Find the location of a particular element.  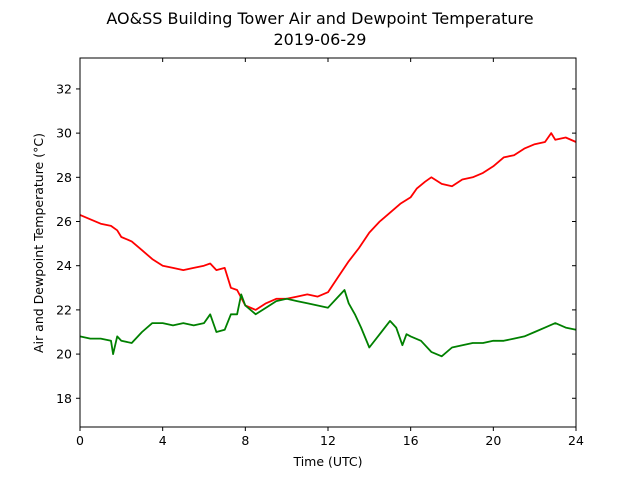

y-tick-label-22: 22 is located at coordinates (64, 309).